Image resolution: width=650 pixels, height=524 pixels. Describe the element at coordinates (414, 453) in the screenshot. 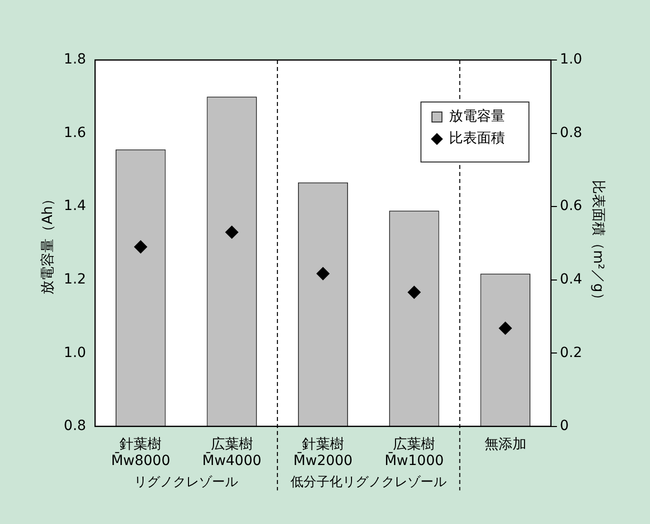

I see `x-tick-label: 広葉樹 M̄w1000` at that location.